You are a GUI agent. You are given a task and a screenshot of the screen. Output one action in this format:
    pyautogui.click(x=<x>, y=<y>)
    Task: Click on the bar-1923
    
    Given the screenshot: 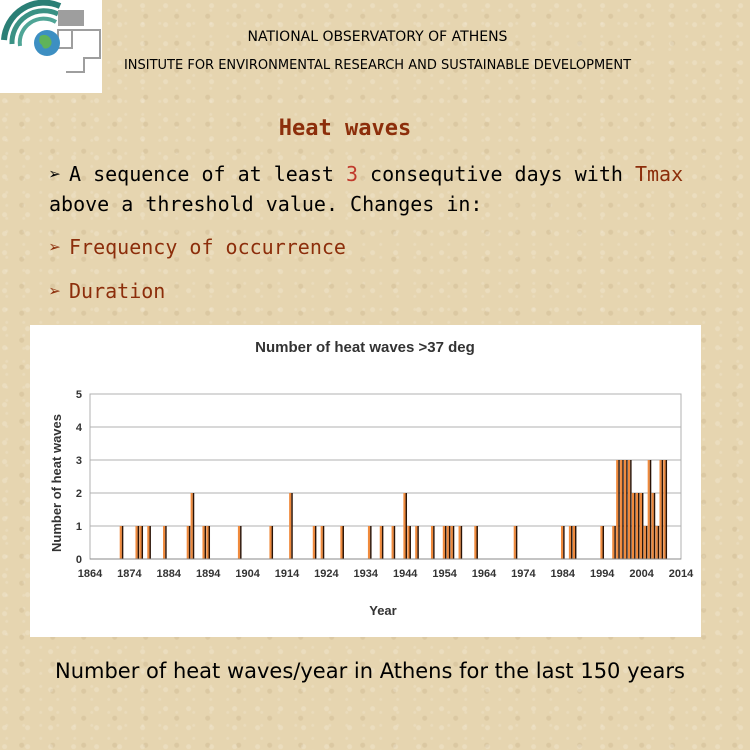 What is the action you would take?
    pyautogui.click(x=322, y=542)
    